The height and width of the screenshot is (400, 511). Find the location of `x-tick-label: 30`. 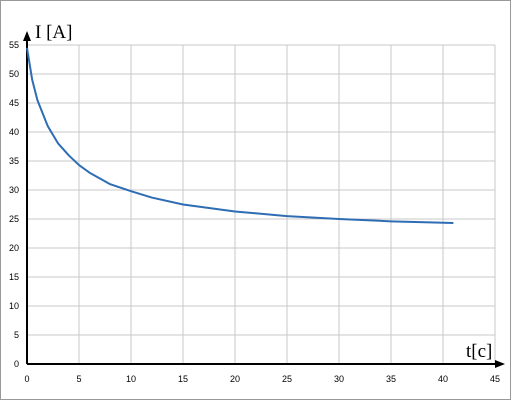

x-tick-label: 30 is located at coordinates (339, 379).